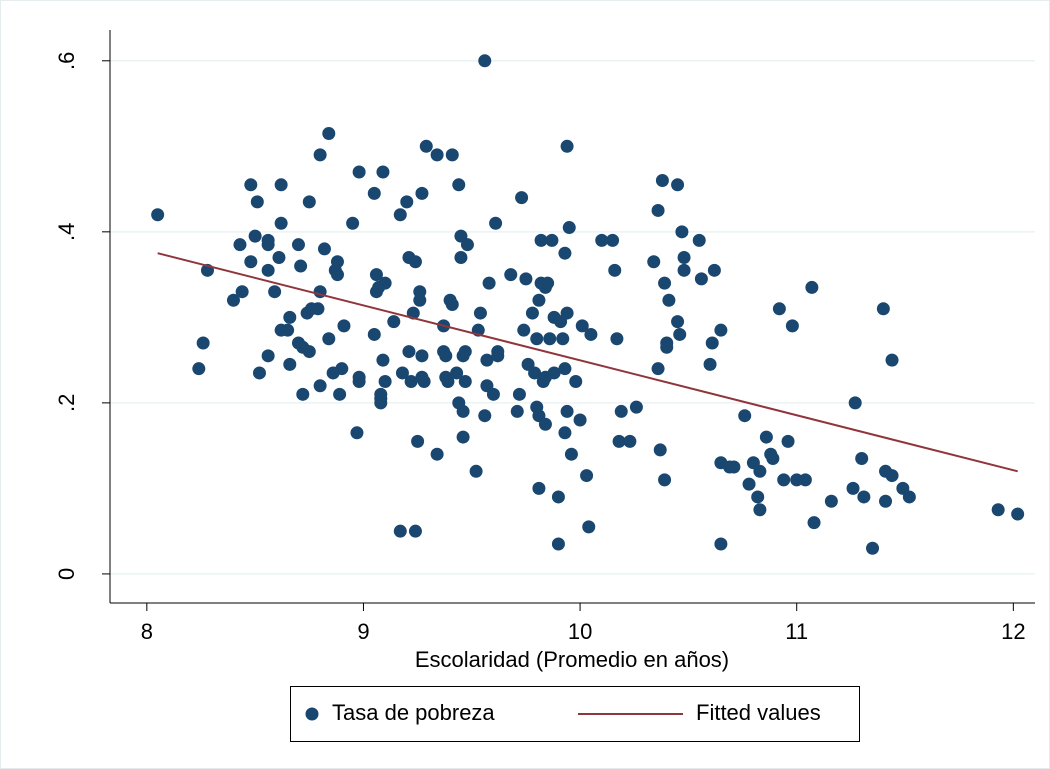 The height and width of the screenshot is (769, 1050). Describe the element at coordinates (572, 659) in the screenshot. I see `x-axis-label: Escolaridad (Promedio en años)` at that location.